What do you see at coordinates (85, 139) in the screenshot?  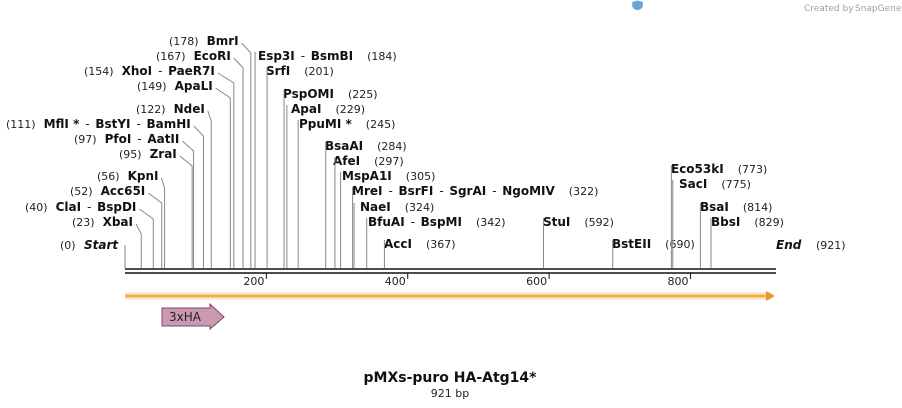 I see `site-position: (97)` at bounding box center [85, 139].